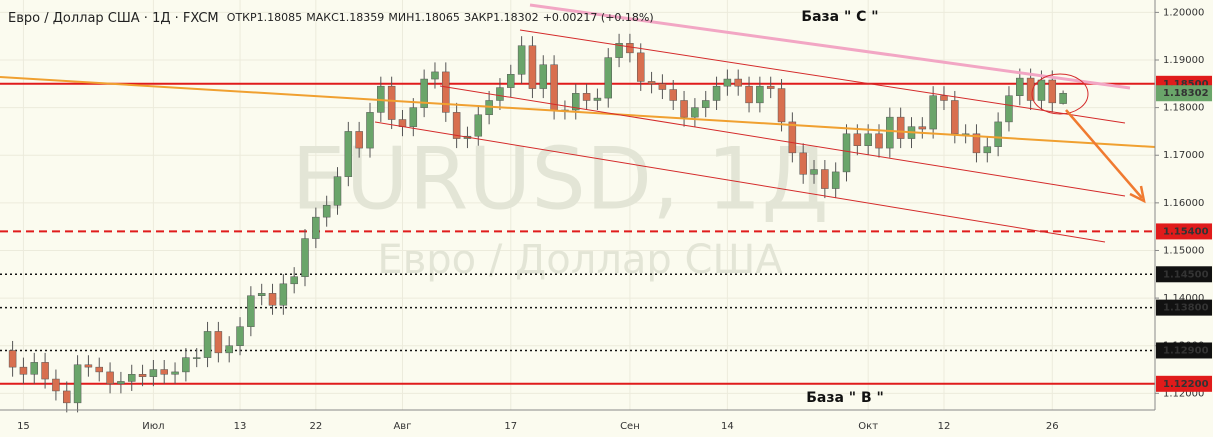 This screenshot has width=1213, height=437. I want to click on watermark-sub: Евро / Доллар США, so click(580, 260).